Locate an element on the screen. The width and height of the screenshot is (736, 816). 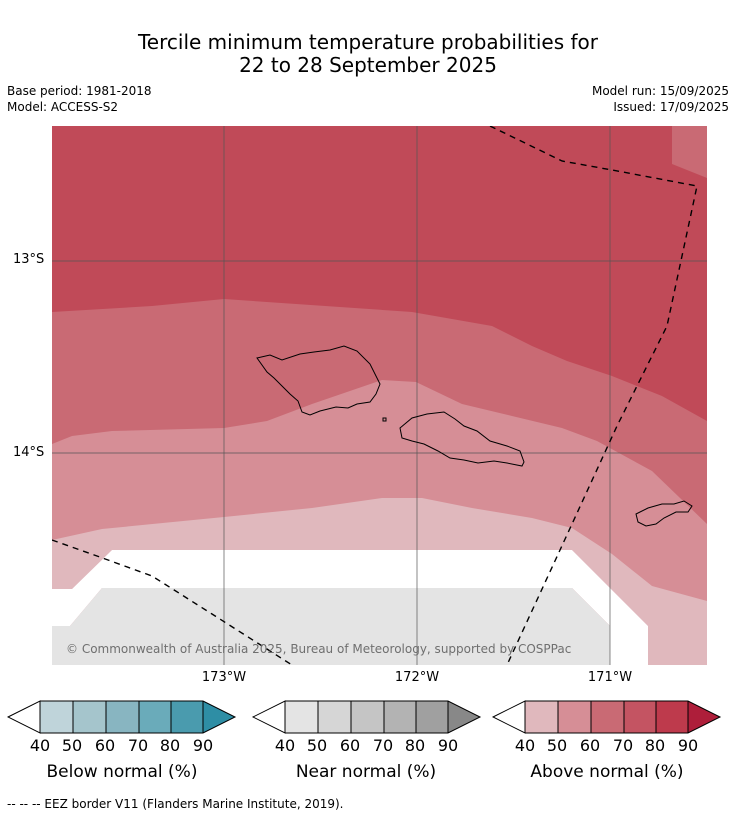
cbar-above-tick: 70 is located at coordinates (623, 745).